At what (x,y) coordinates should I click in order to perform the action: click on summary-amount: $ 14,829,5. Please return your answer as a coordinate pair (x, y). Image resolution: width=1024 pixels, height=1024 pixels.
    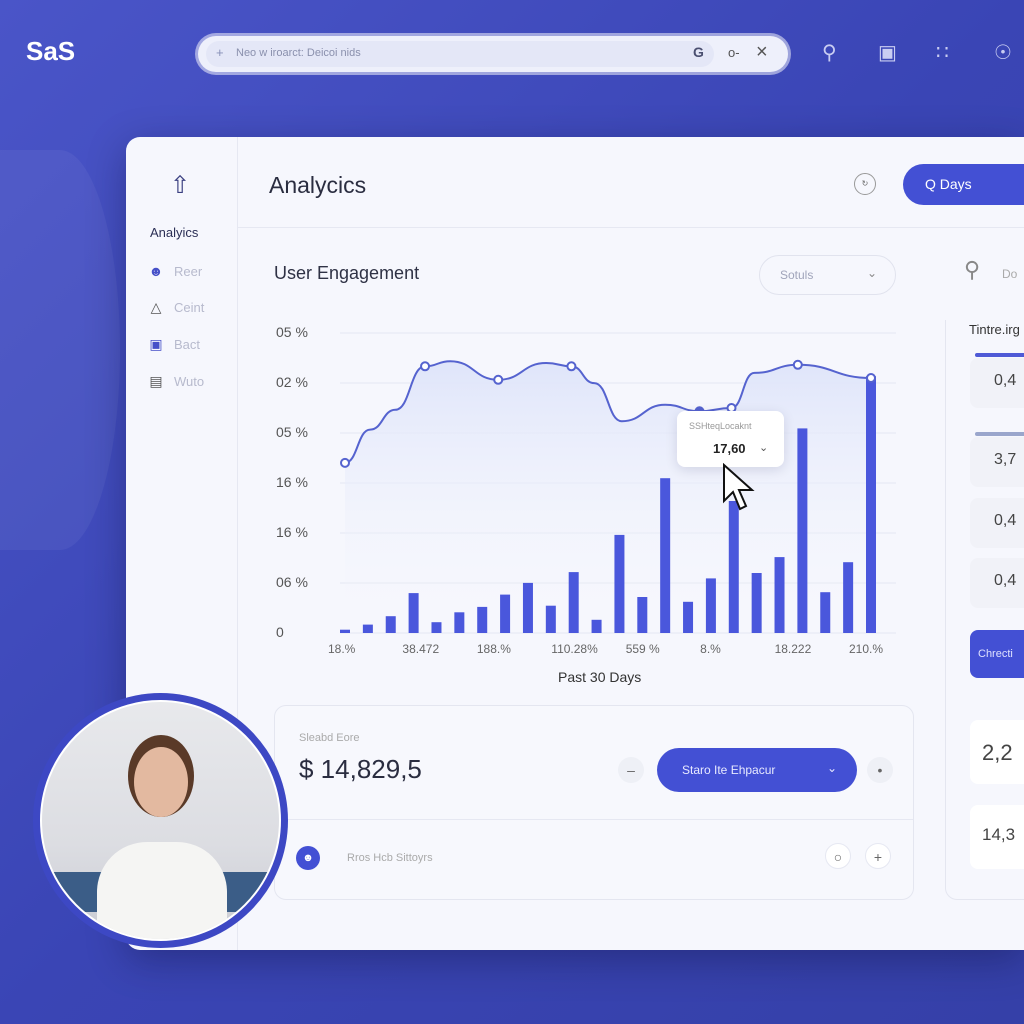
    Looking at the image, I should click on (360, 769).